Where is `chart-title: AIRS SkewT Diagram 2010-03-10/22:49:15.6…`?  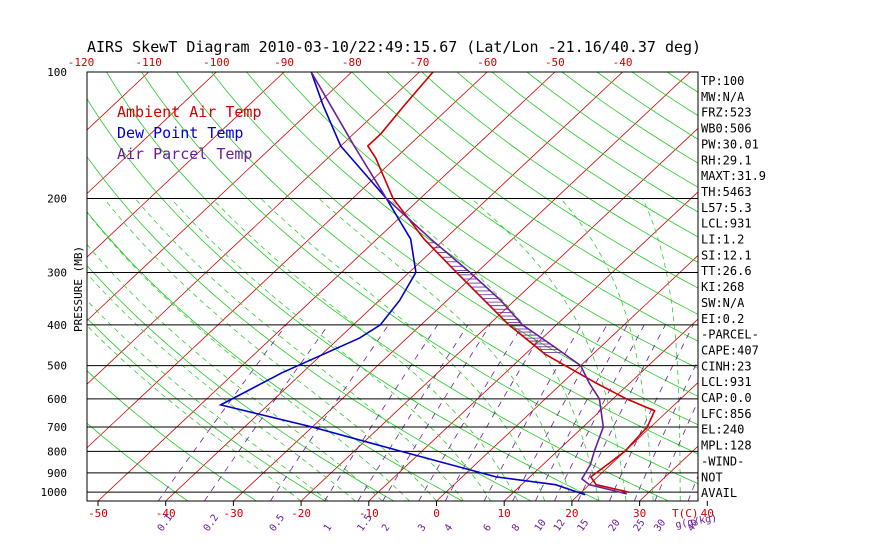 chart-title: AIRS SkewT Diagram 2010-03-10/22:49:15.6… is located at coordinates (394, 47).